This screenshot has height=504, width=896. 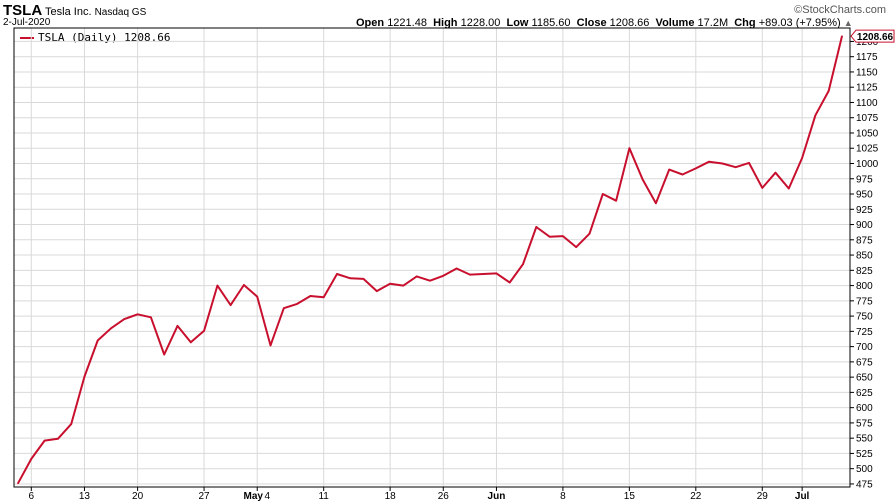 What do you see at coordinates (267, 496) in the screenshot?
I see `x-tick-label: 4` at bounding box center [267, 496].